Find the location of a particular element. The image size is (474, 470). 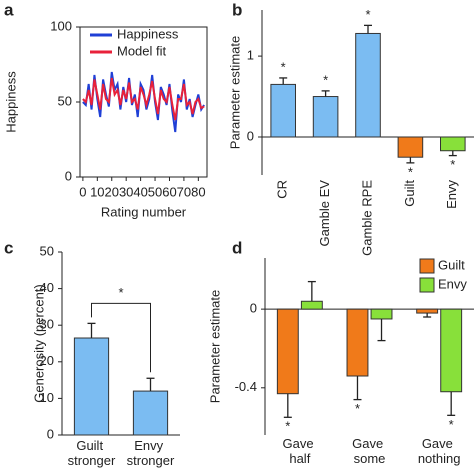

x-tick-label: Envy stronger is located at coordinates (151, 453).